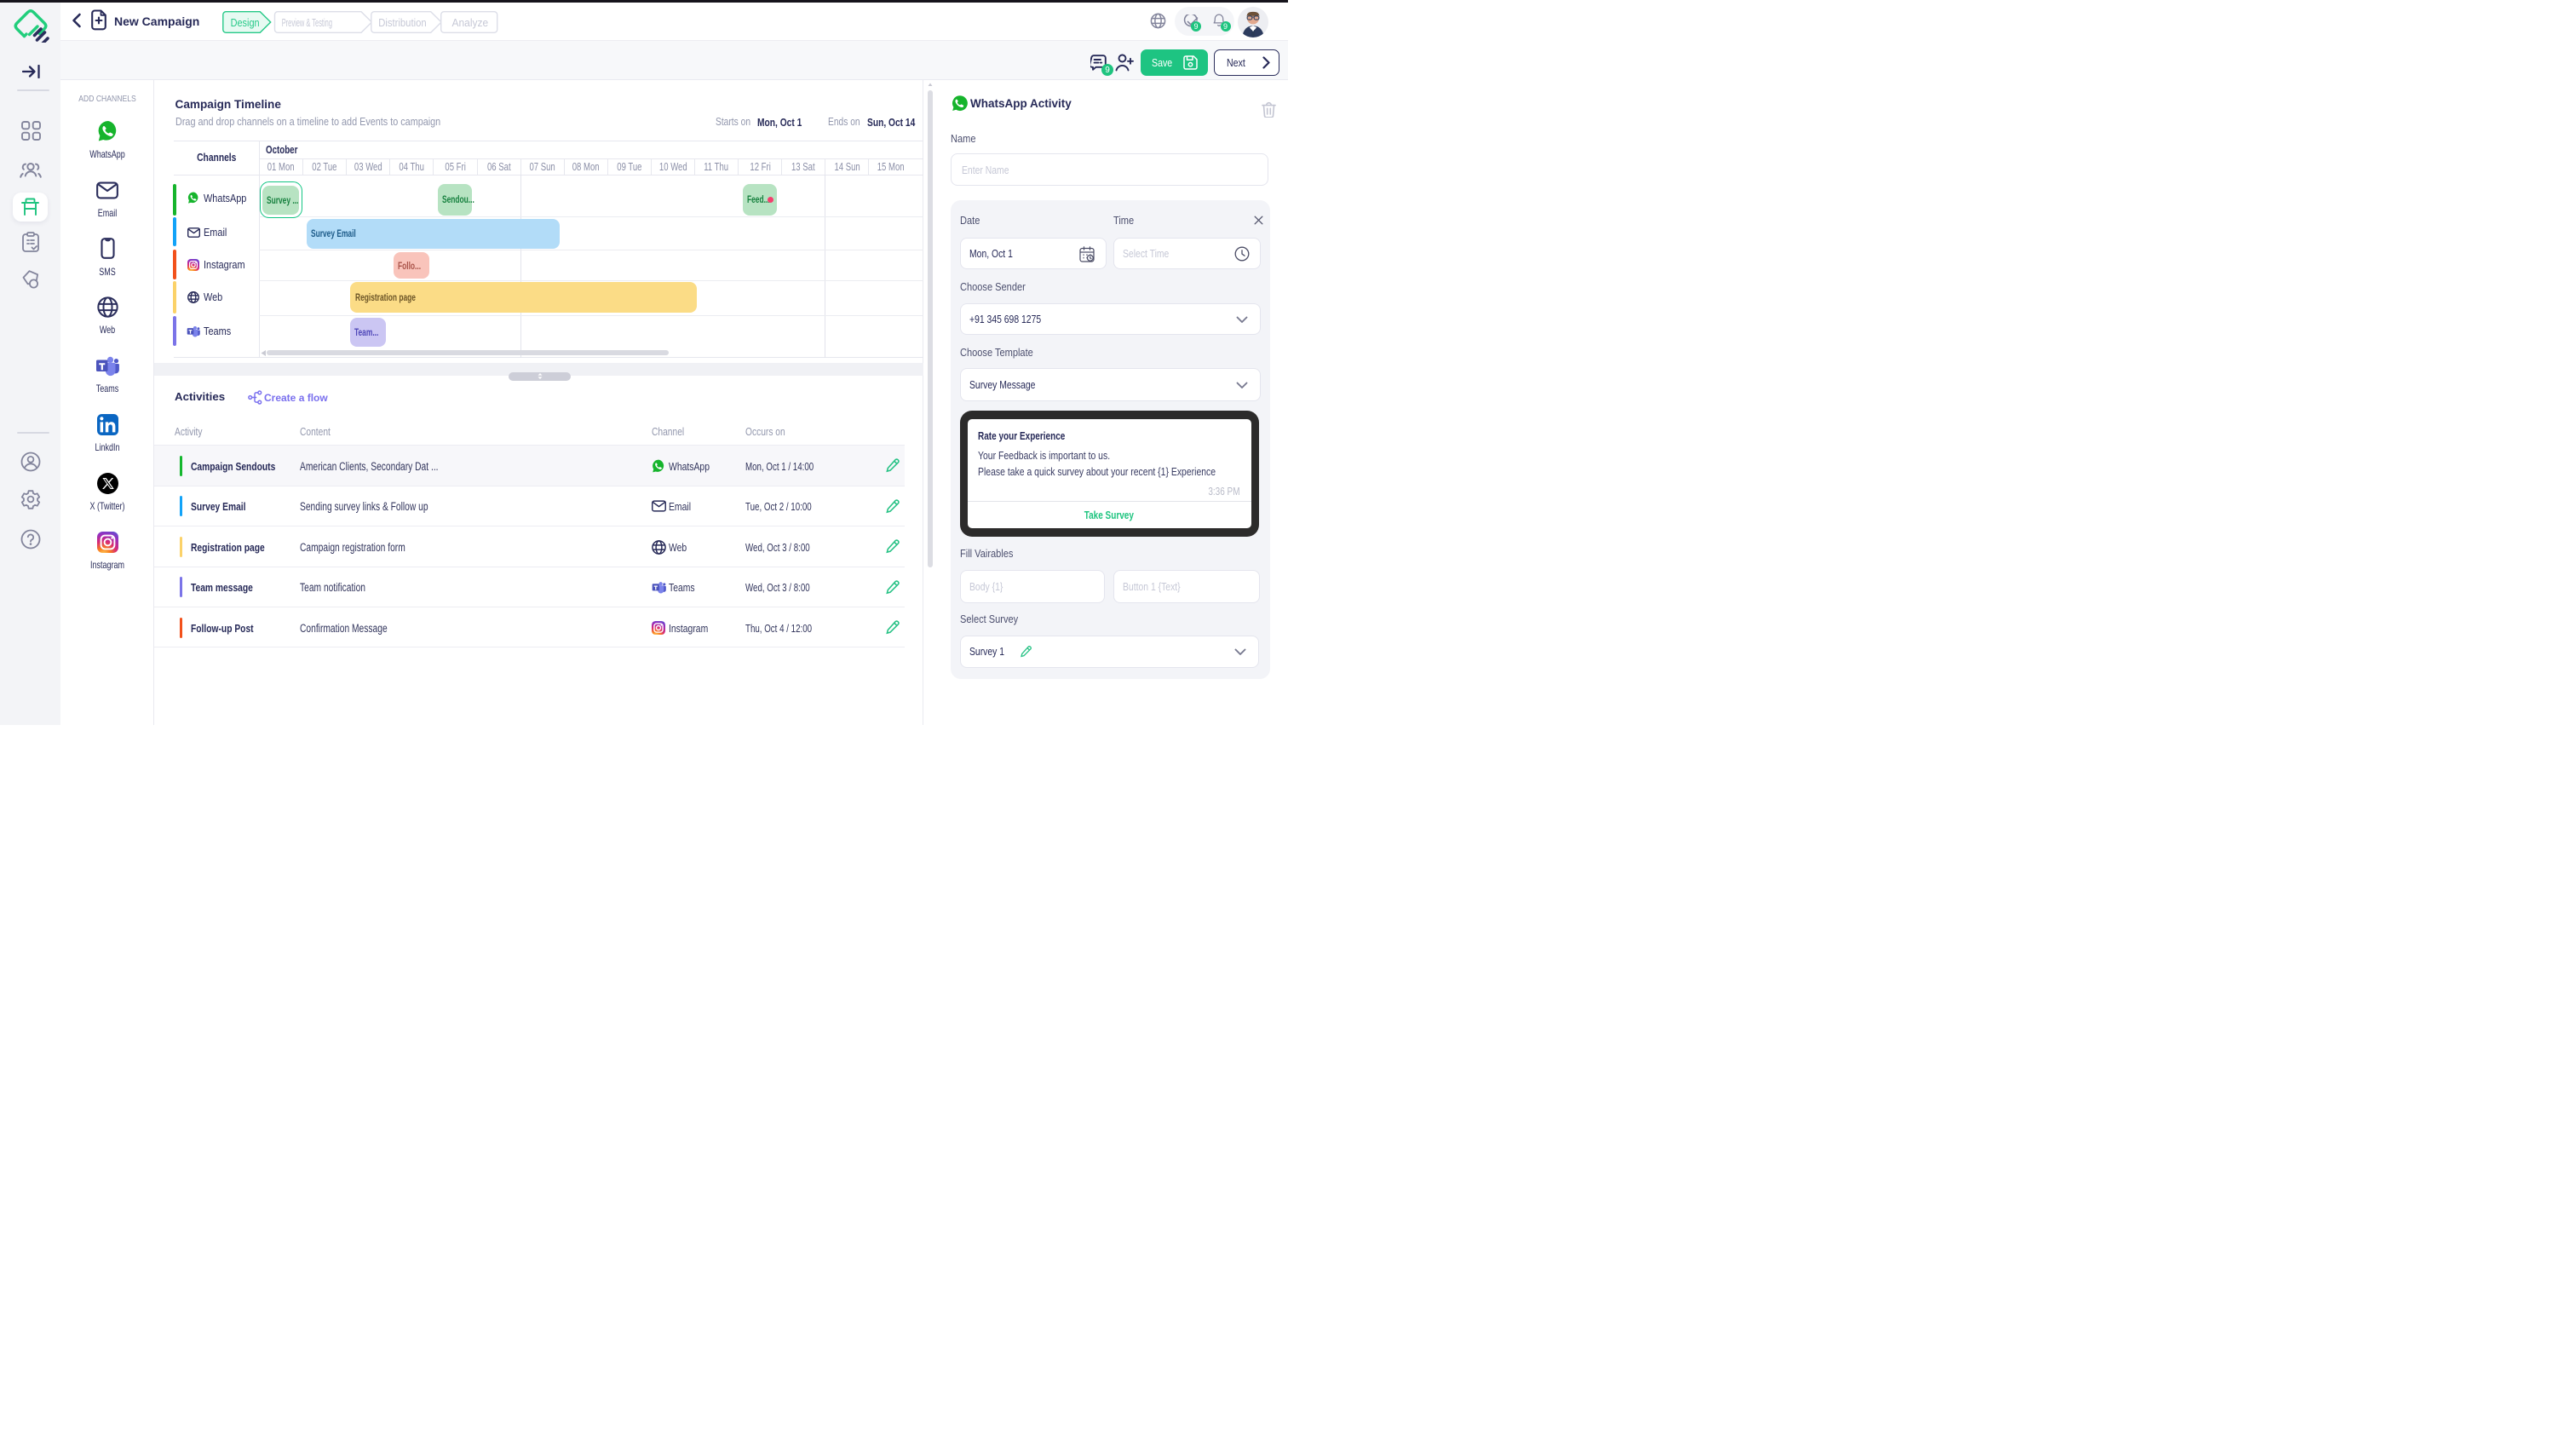 Image resolution: width=2576 pixels, height=1450 pixels. Describe the element at coordinates (402, 23) in the screenshot. I see `svg-text: Distribution` at that location.